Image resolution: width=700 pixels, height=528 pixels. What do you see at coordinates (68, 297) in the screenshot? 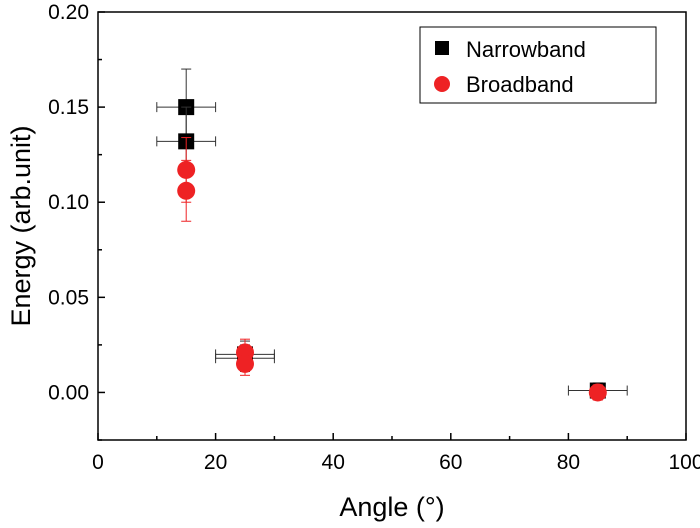
I see `y-tick-label: 0.05` at bounding box center [68, 297].